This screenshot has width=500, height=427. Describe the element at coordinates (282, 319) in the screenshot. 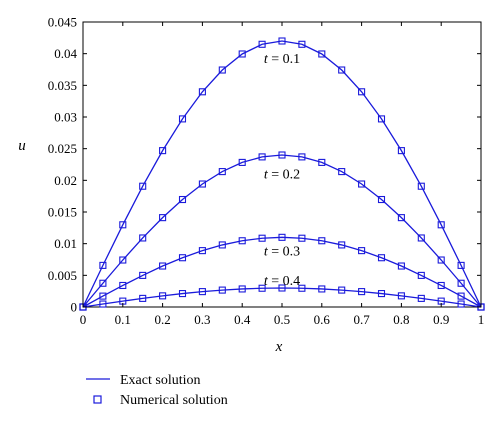

I see `x-tick-label: 0.5` at that location.